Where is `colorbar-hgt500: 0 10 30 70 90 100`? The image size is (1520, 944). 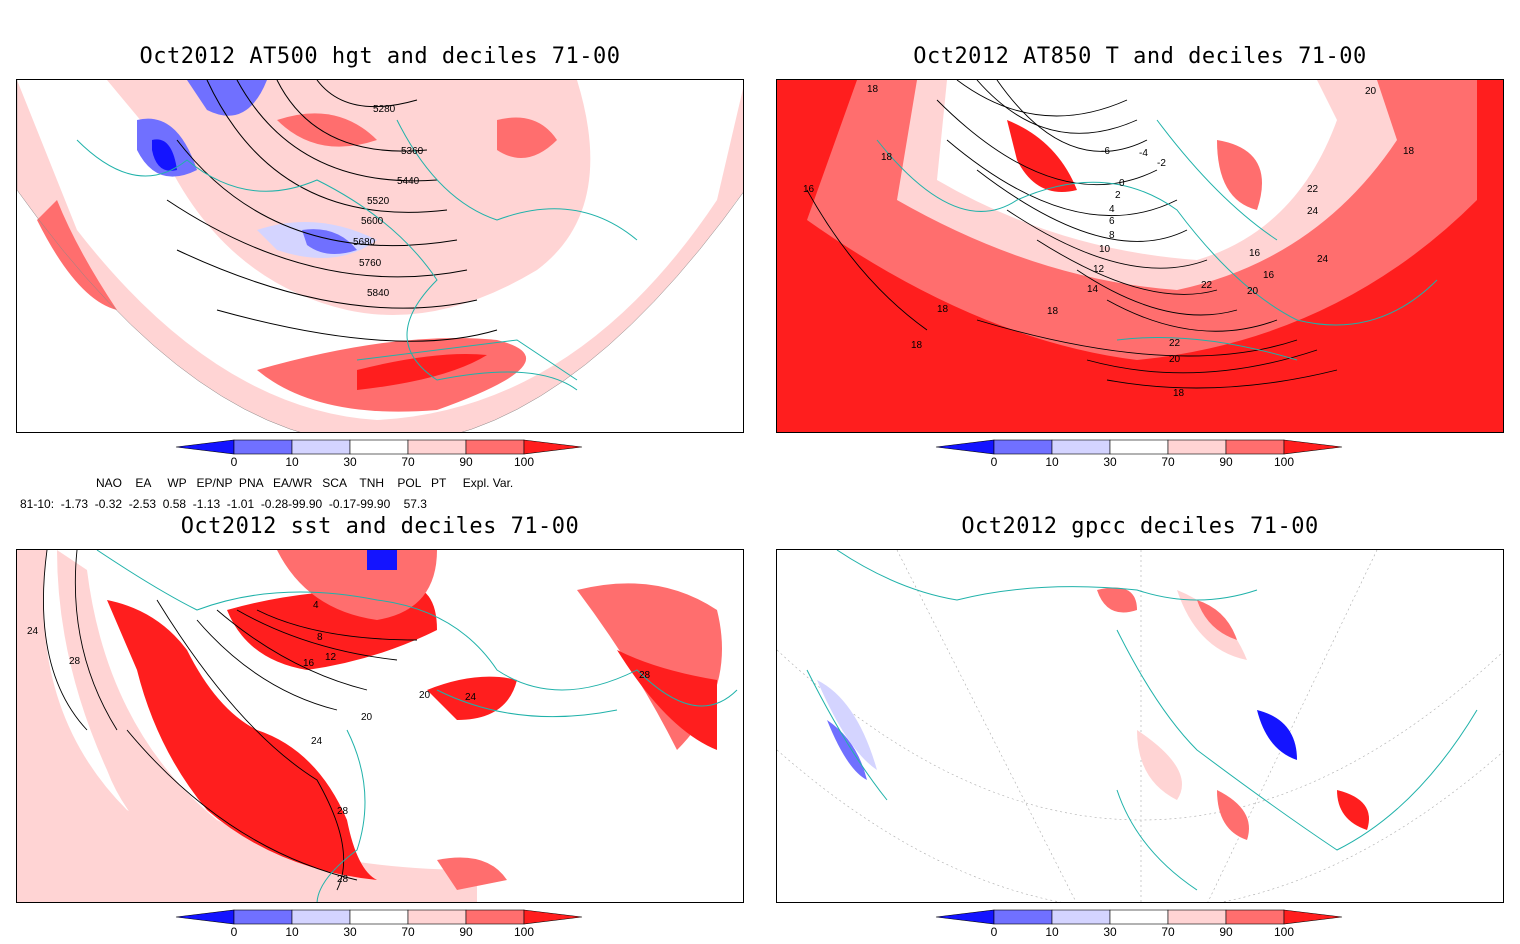 colorbar-hgt500: 0 10 30 70 90 100 is located at coordinates (380, 456).